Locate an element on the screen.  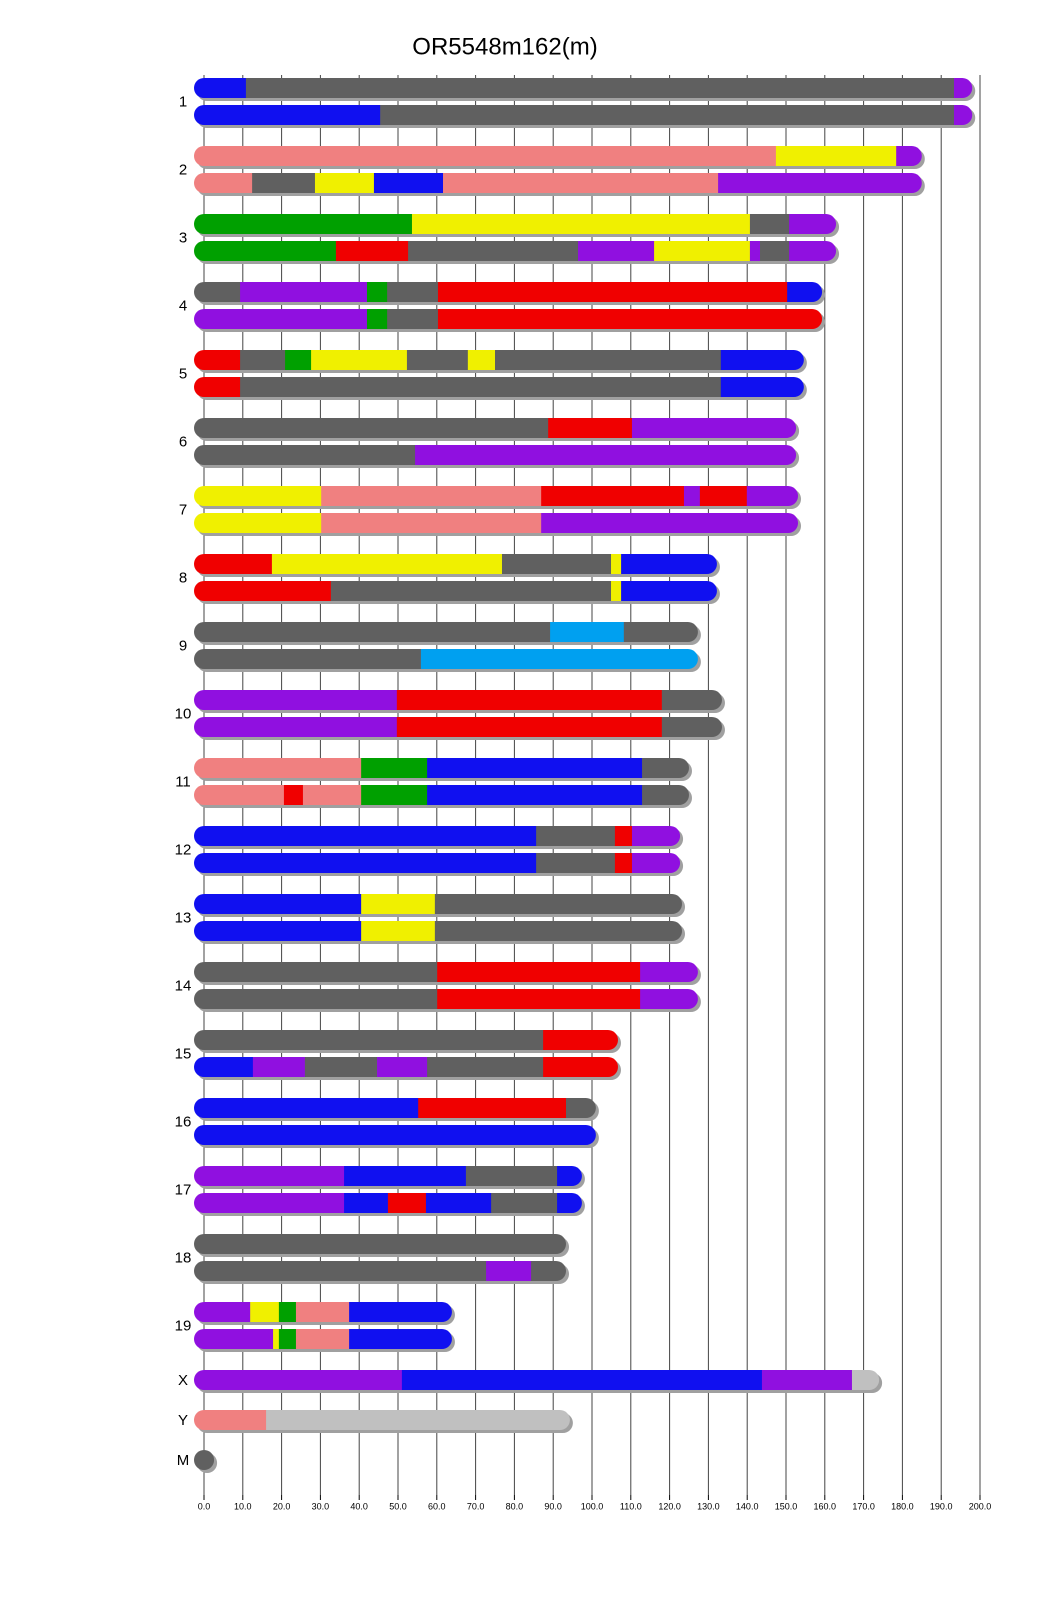
x-tick-label: 150.0 is located at coordinates (786, 1506).